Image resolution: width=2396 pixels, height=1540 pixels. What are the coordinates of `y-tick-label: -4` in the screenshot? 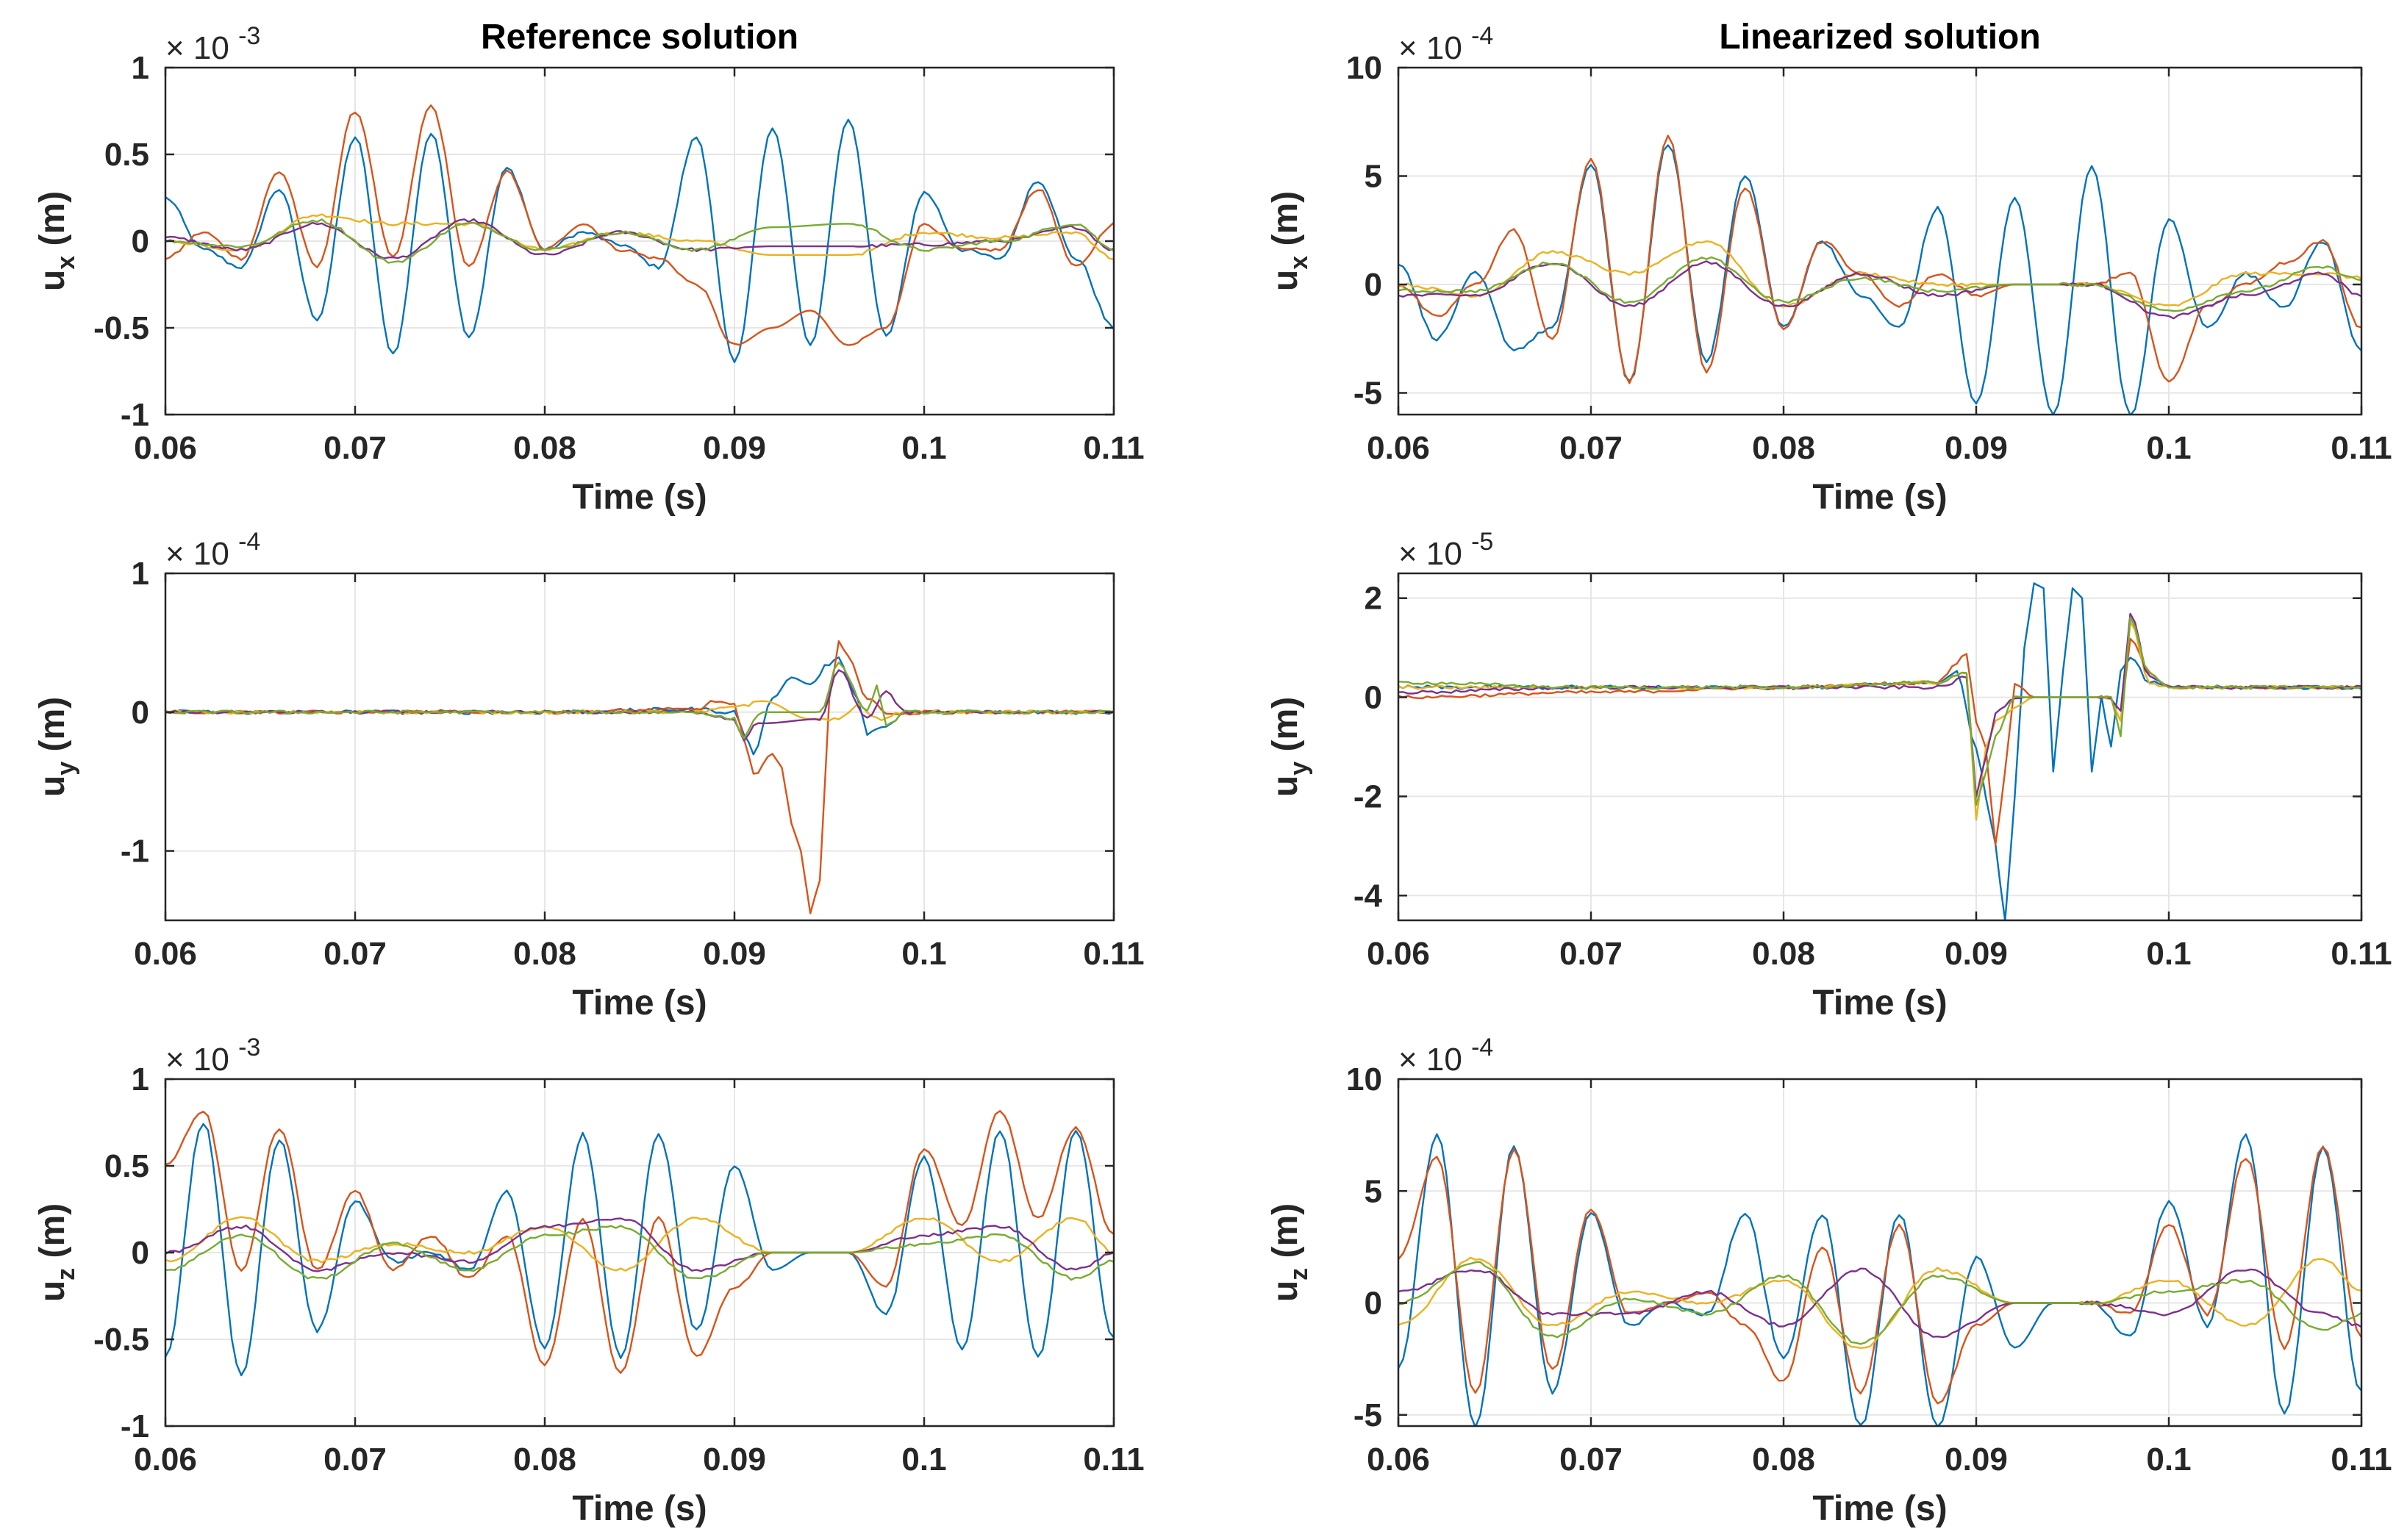 It's located at (1368, 896).